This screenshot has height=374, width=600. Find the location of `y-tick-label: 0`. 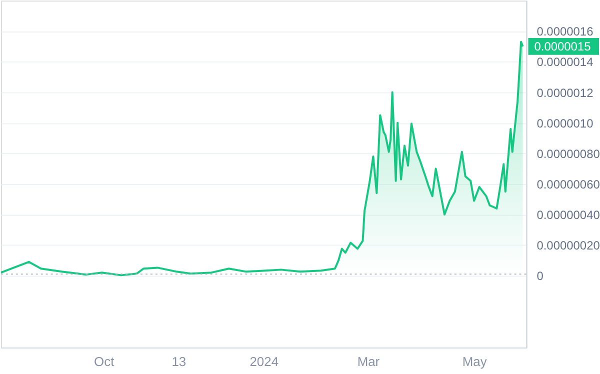

y-tick-label: 0 is located at coordinates (540, 276).